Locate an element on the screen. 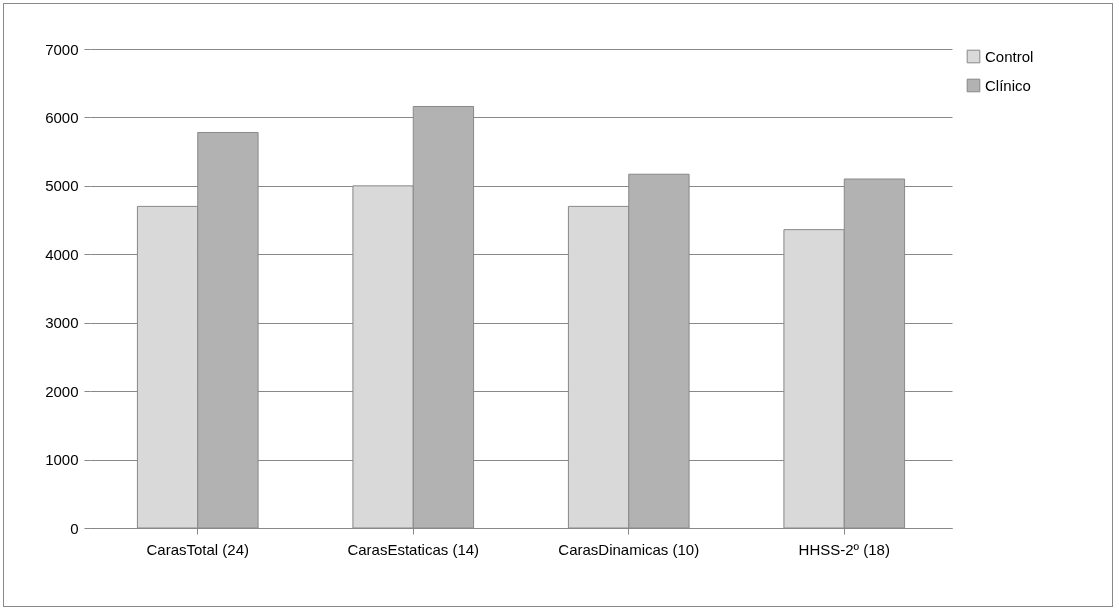  x-tick-label: HHSS-2º (18) is located at coordinates (844, 549).